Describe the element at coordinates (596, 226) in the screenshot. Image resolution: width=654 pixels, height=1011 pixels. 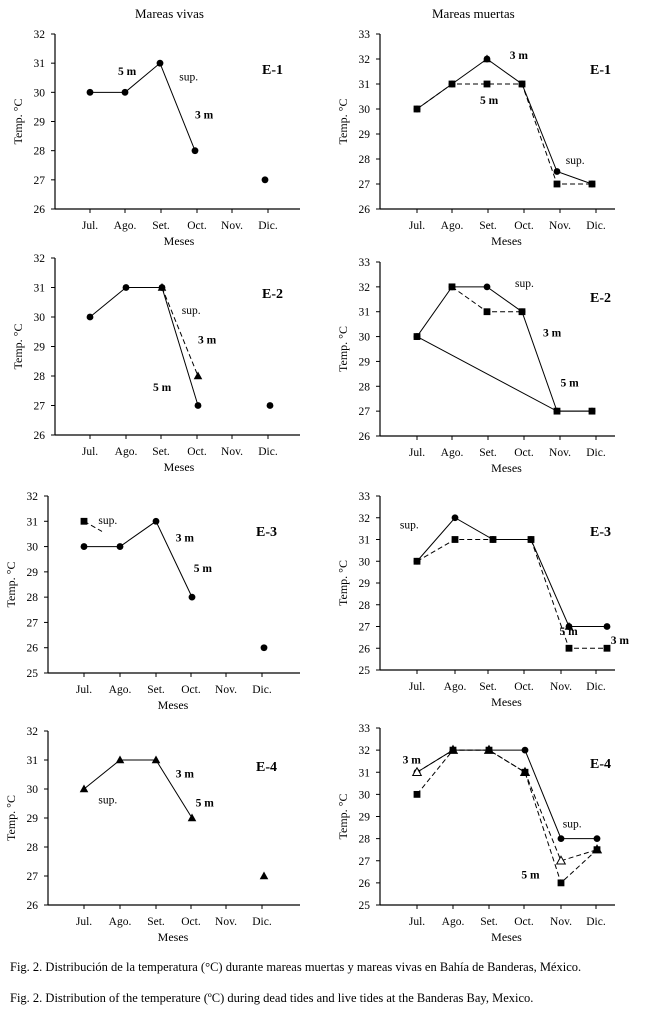
I see `chart-1-xtick-label: Dic.` at that location.